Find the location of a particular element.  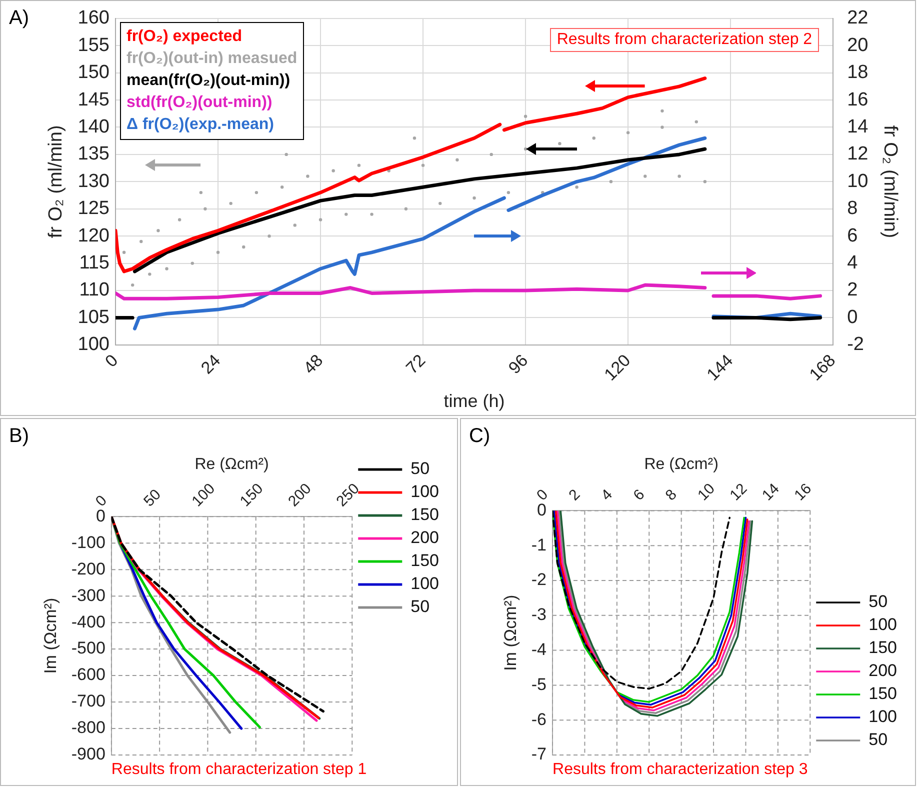

x-tick-label: 72 is located at coordinates (416, 364).